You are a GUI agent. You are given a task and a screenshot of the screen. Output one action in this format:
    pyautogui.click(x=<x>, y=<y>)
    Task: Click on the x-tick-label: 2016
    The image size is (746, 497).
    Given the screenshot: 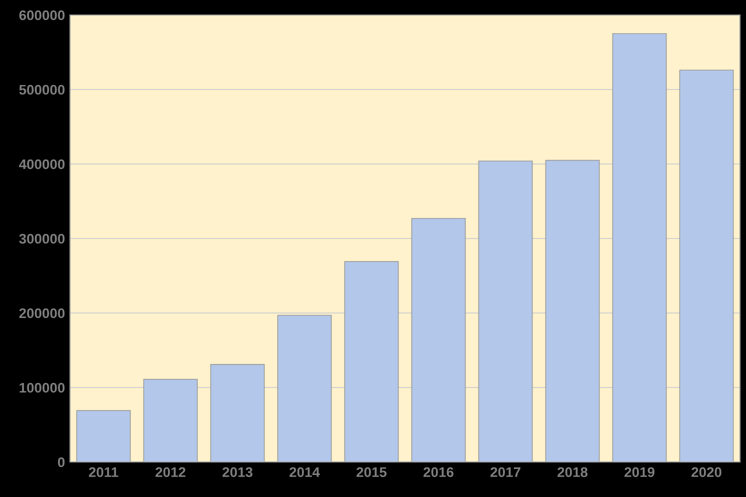 What is the action you would take?
    pyautogui.click(x=439, y=472)
    